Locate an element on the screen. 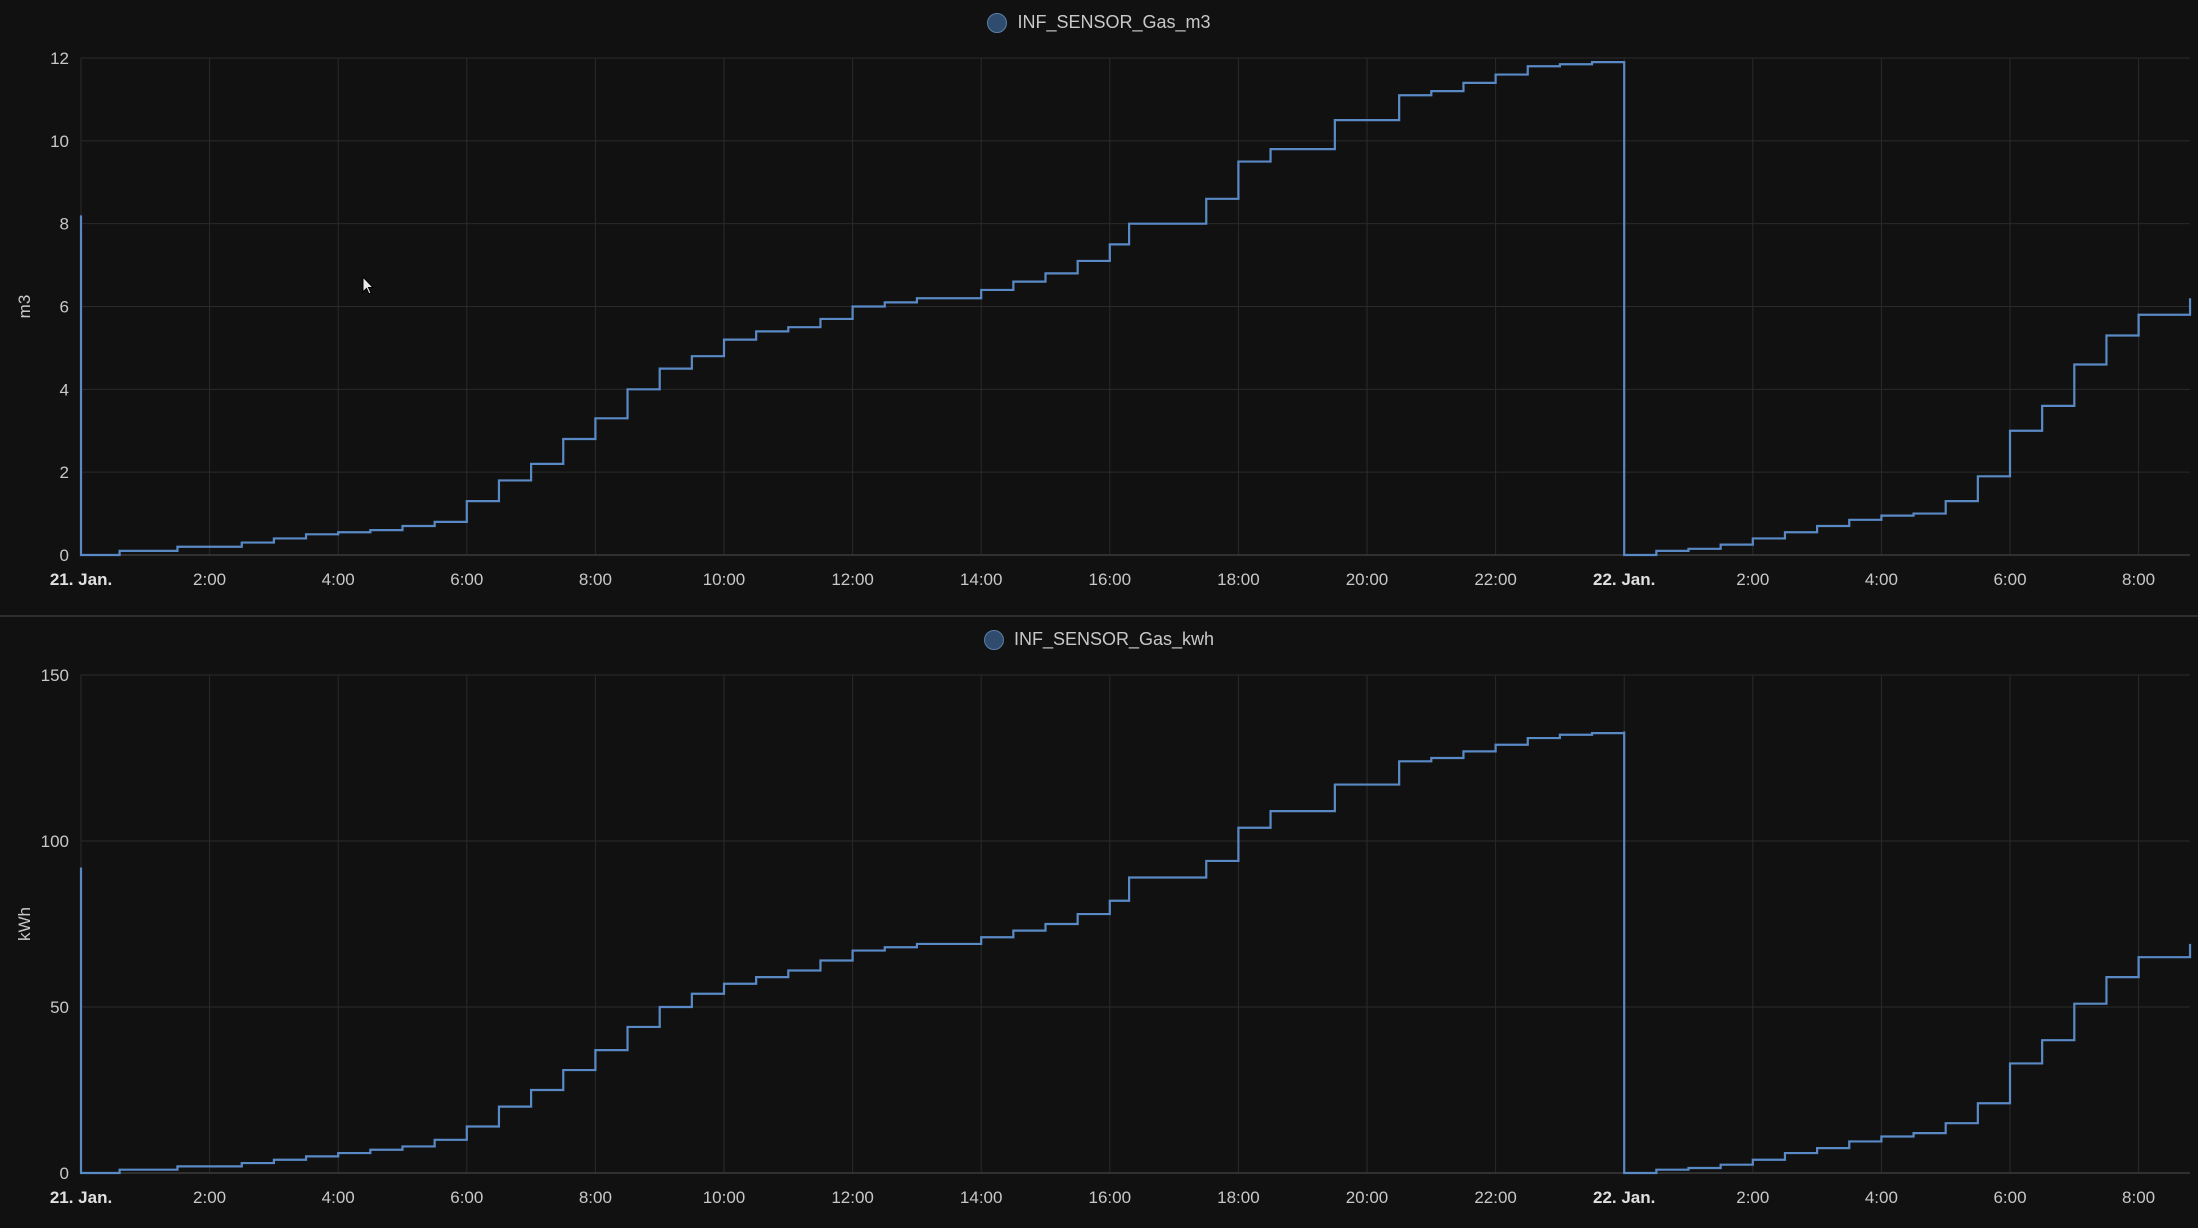  legend-label: INF_SENSOR_Gas_m3 is located at coordinates (1114, 22).